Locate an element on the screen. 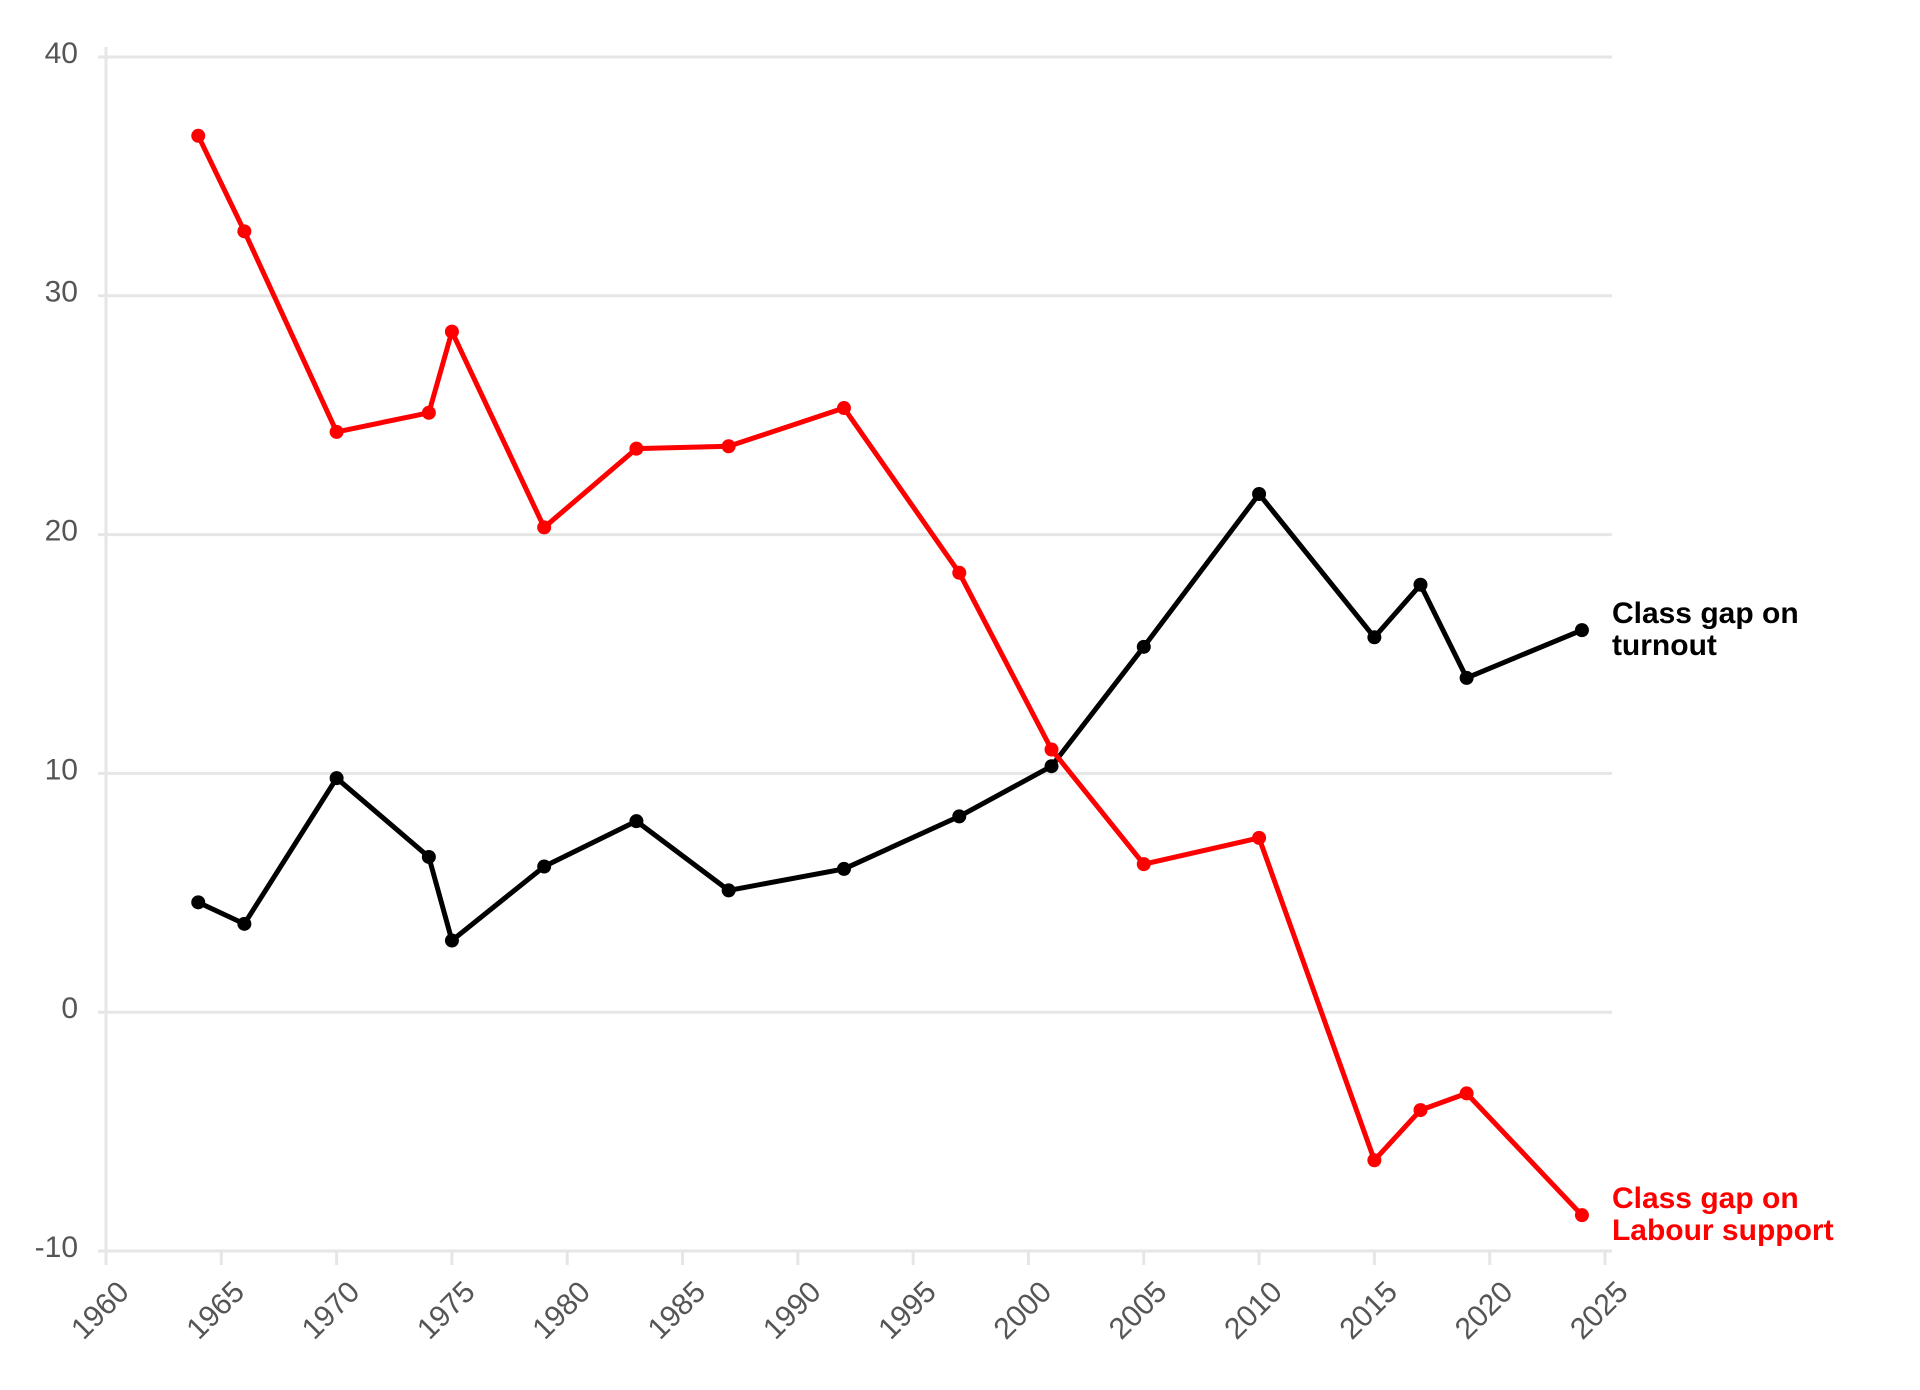 The image size is (1920, 1390). y-tick-label: -10 is located at coordinates (56, 1247).